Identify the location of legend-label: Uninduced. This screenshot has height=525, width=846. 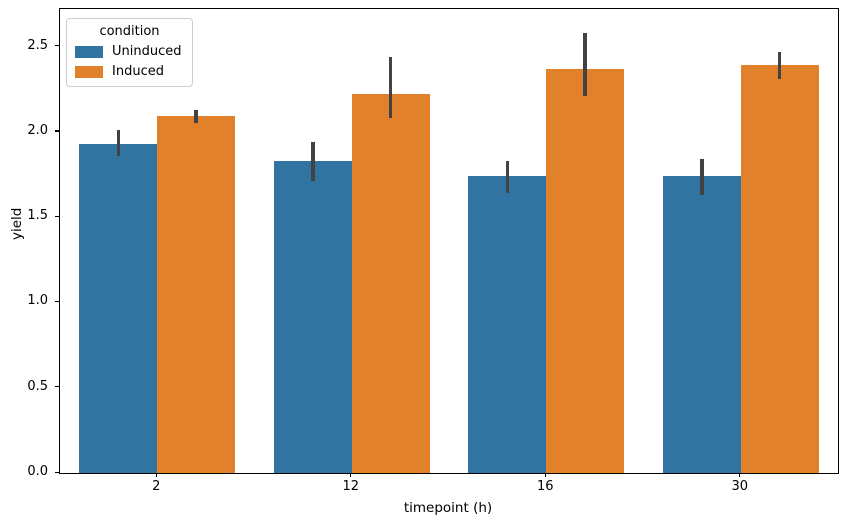
(147, 51).